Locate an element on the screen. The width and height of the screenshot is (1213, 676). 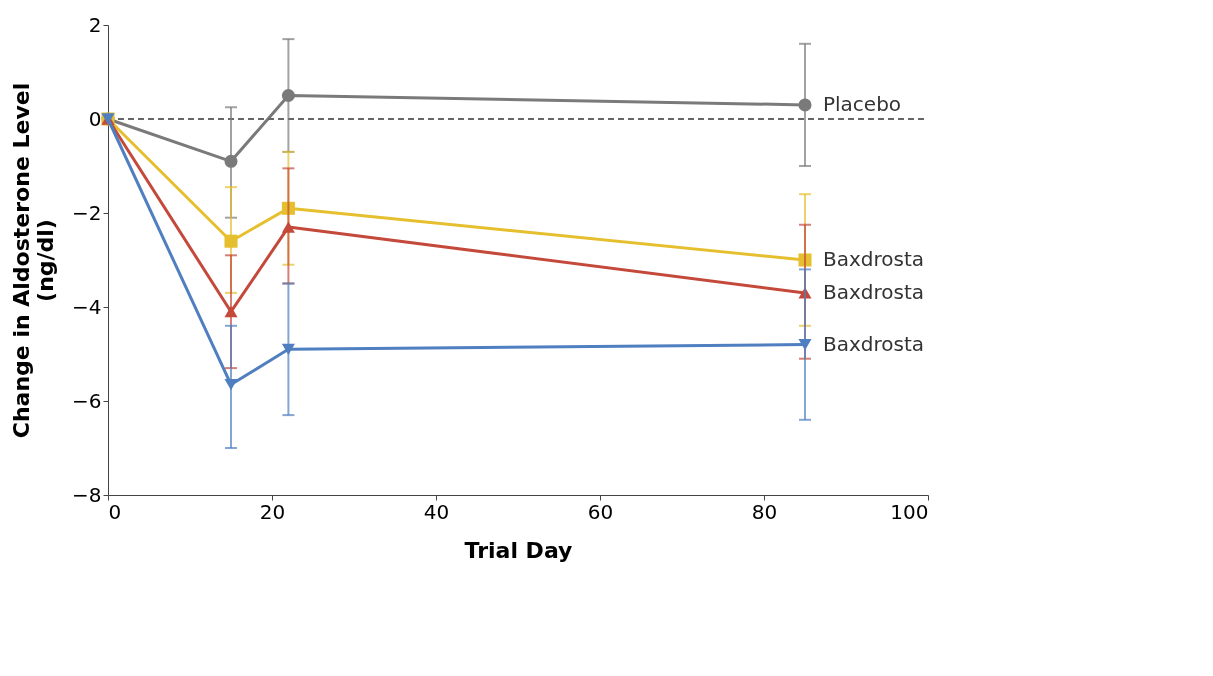
y-axis-title: Change in Aldosterone Level (ng/dl) is located at coordinates (34, 260).